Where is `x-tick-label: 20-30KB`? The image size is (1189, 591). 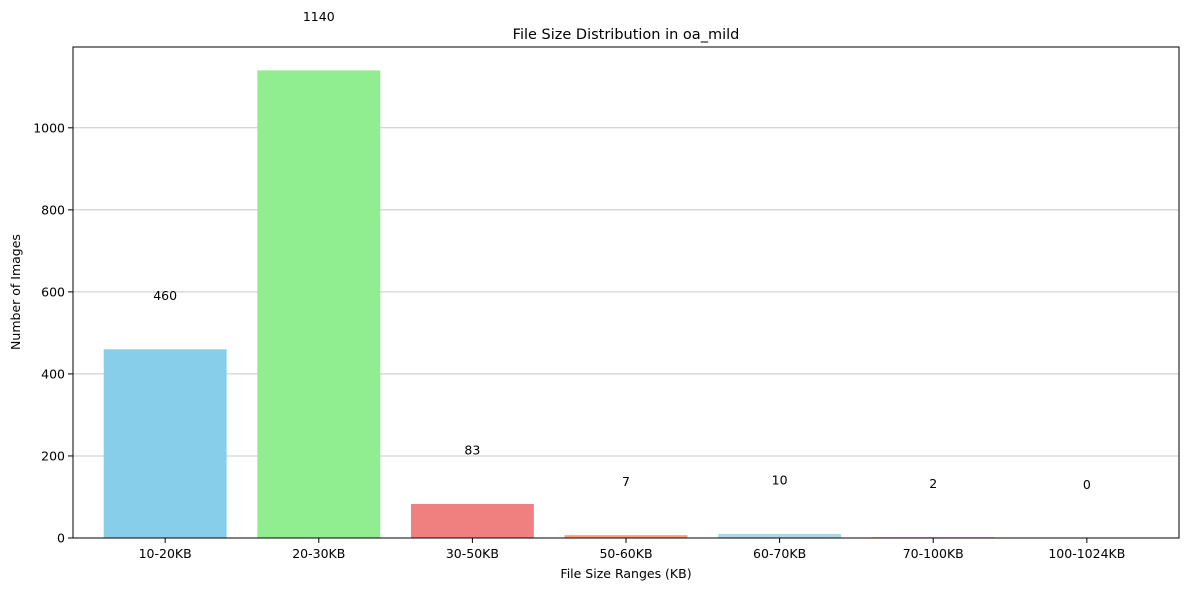
x-tick-label: 20-30KB is located at coordinates (318, 553).